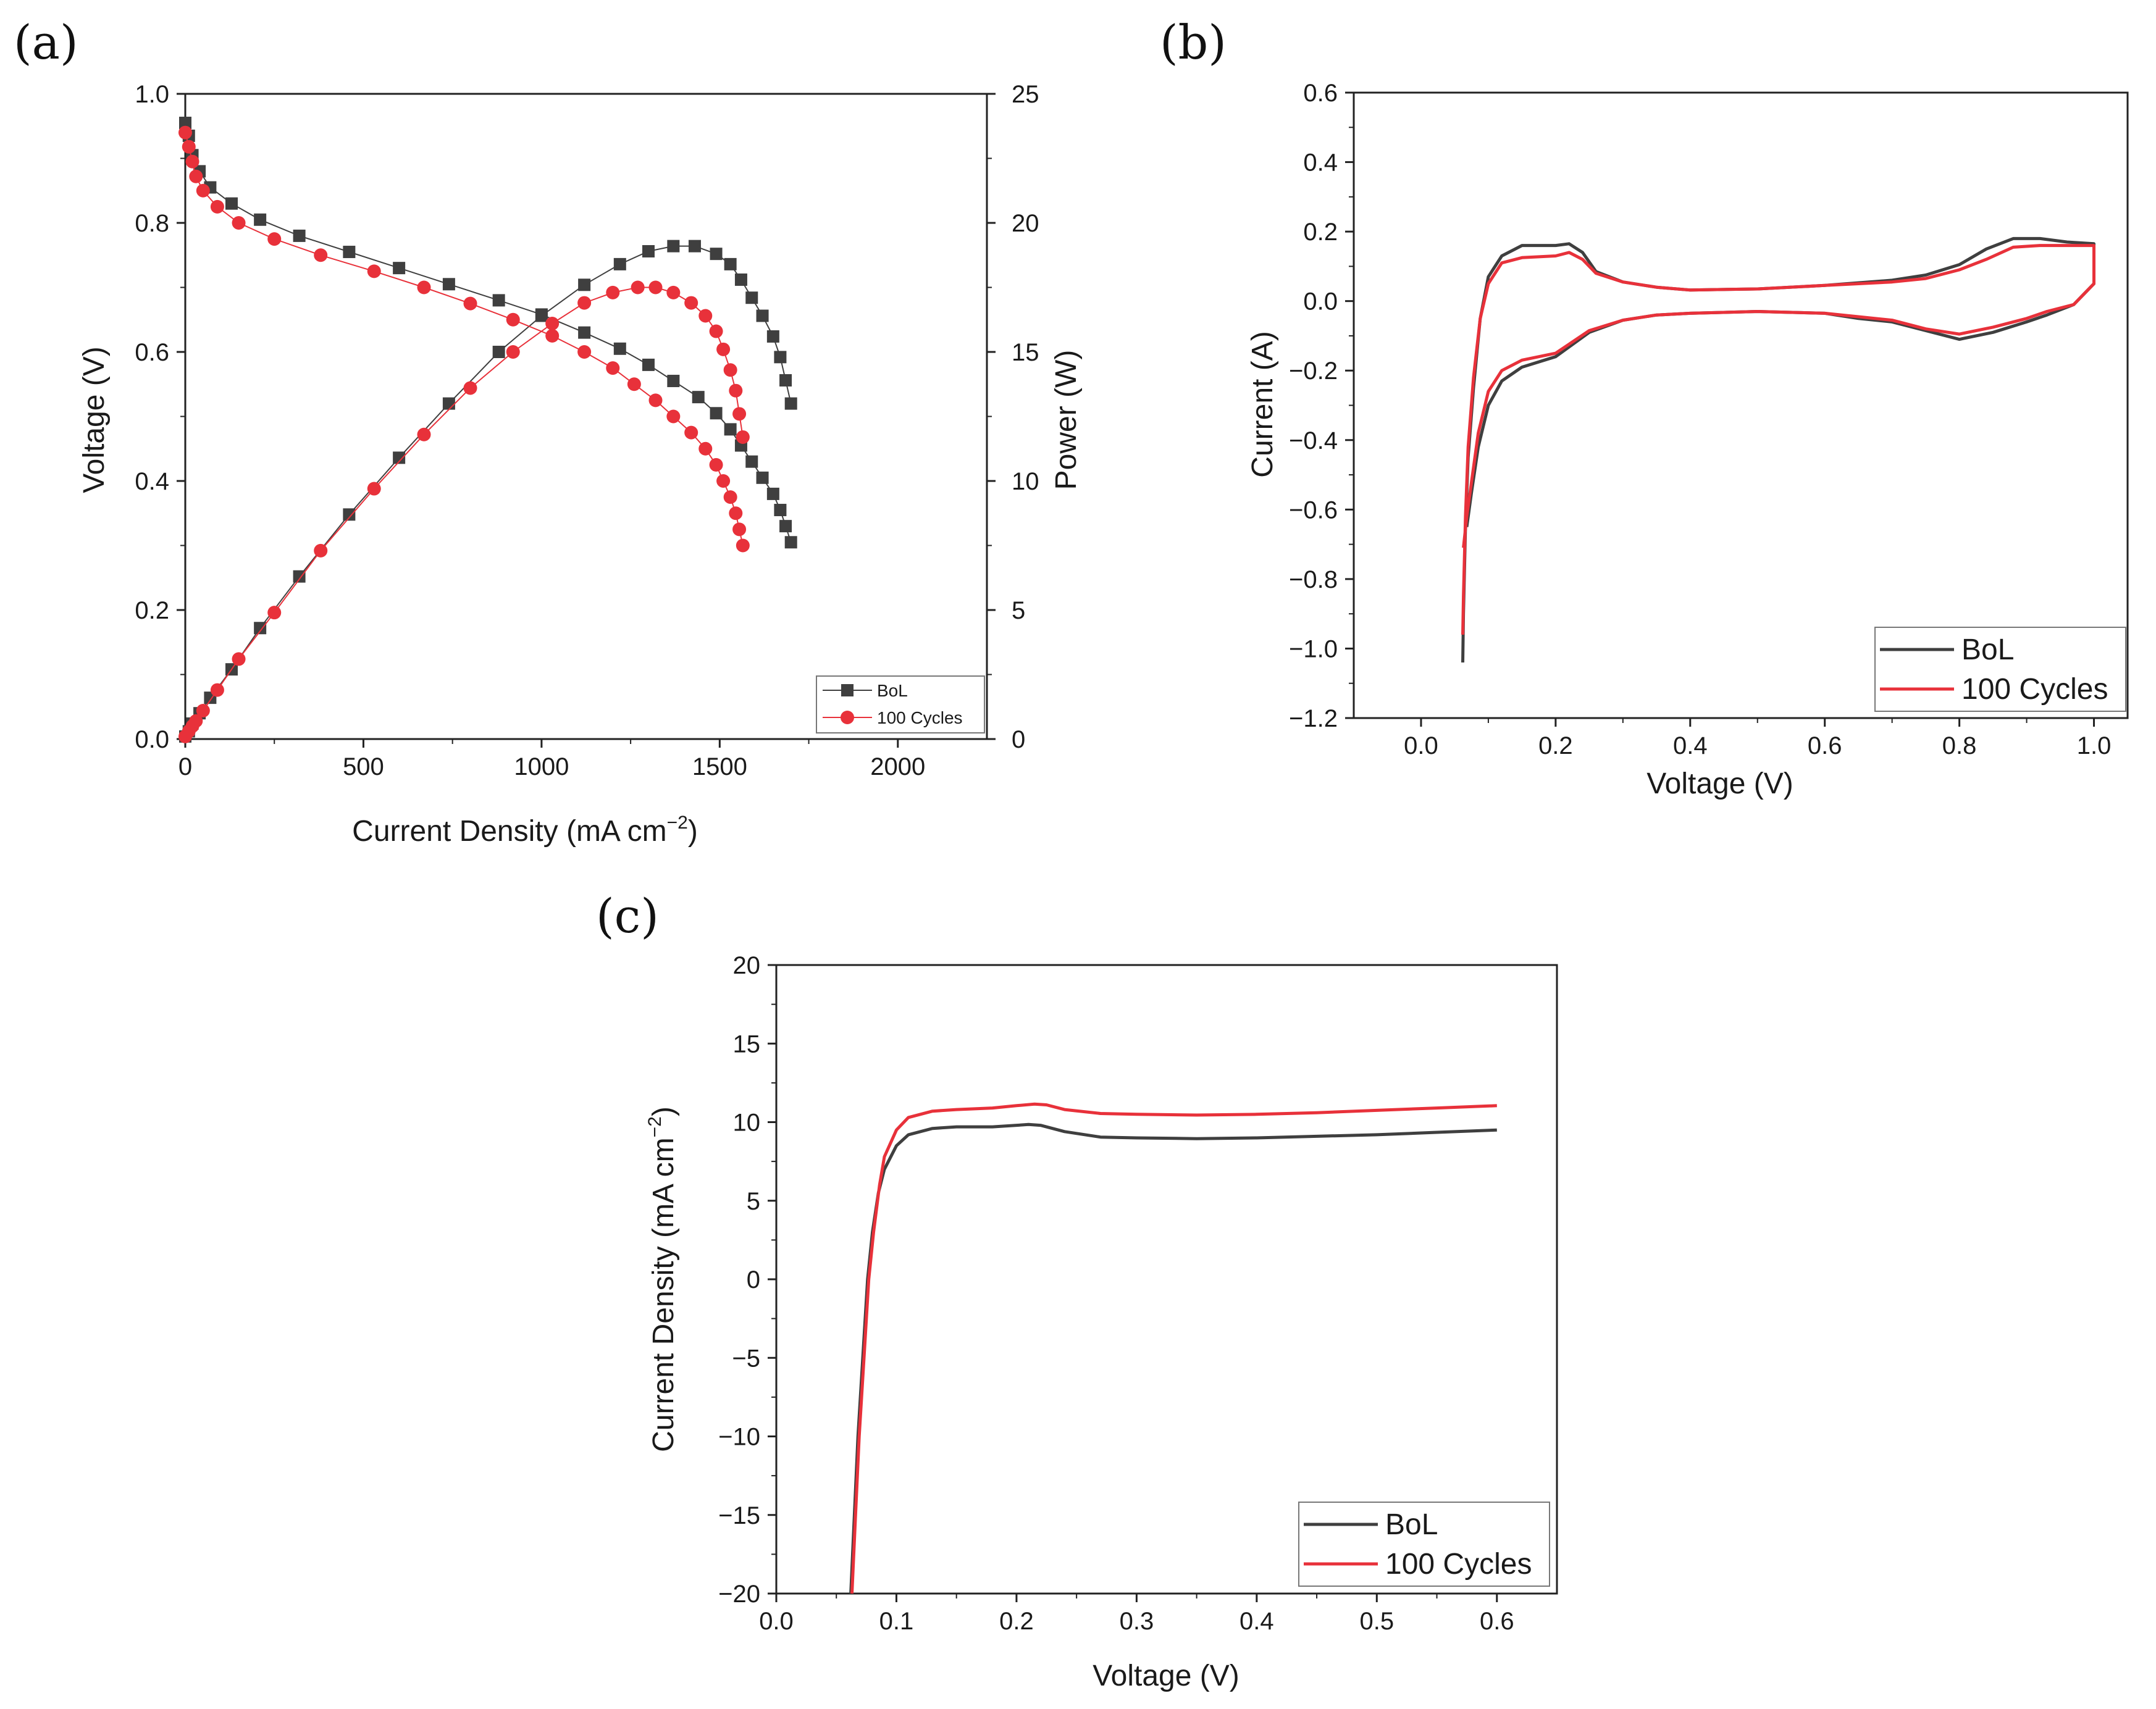 This screenshot has height=1709, width=2156. What do you see at coordinates (1025, 94) in the screenshot?
I see `panel-a-y2-tick-label: 25` at bounding box center [1025, 94].